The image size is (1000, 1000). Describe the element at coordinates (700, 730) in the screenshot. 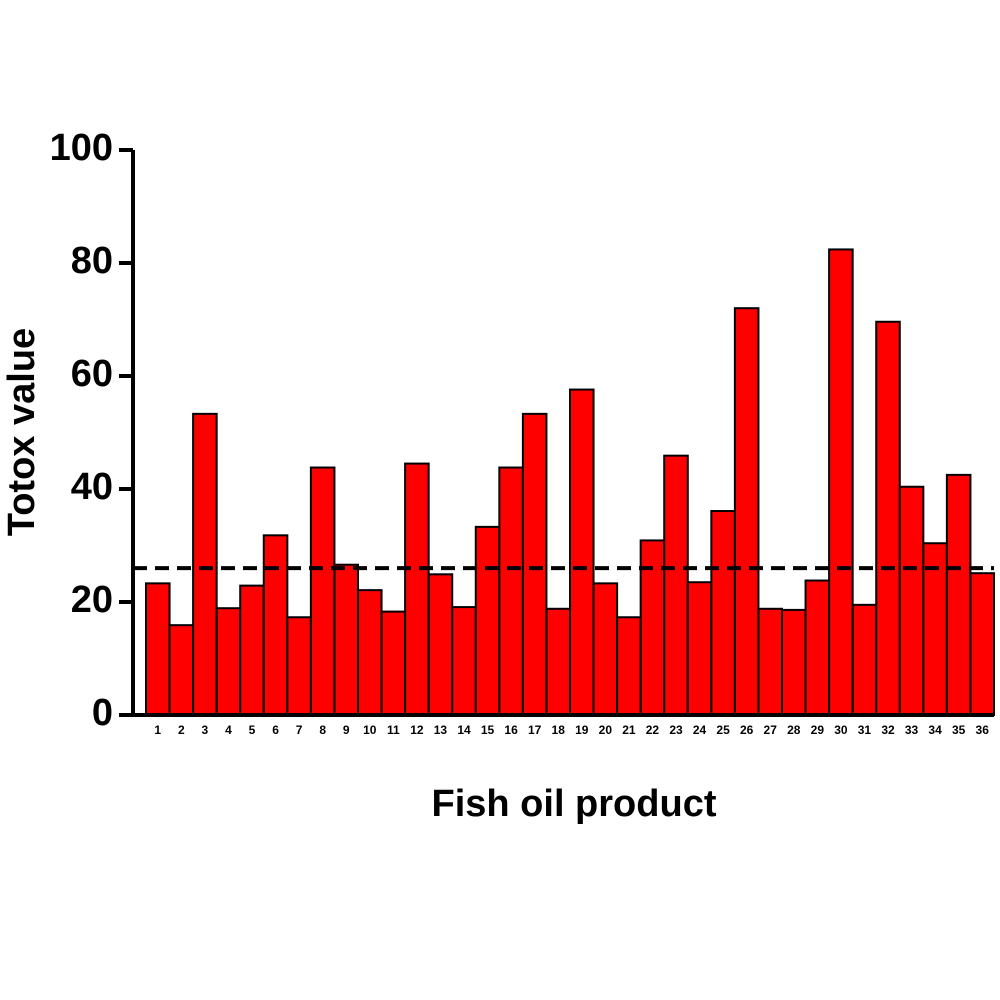

I see `x-tick-label: 24` at that location.